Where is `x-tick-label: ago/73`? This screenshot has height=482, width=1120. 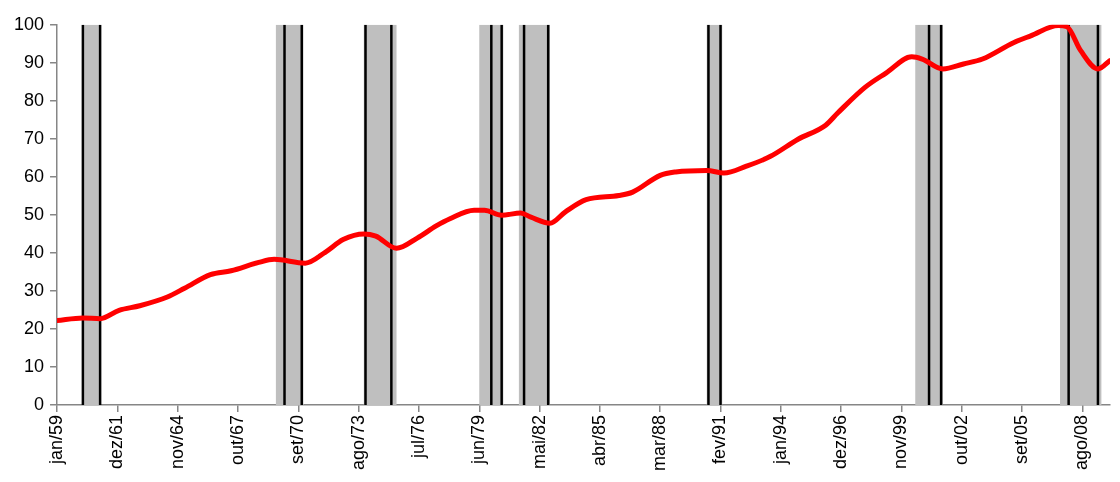
x-tick-label: ago/73 is located at coordinates (357, 442).